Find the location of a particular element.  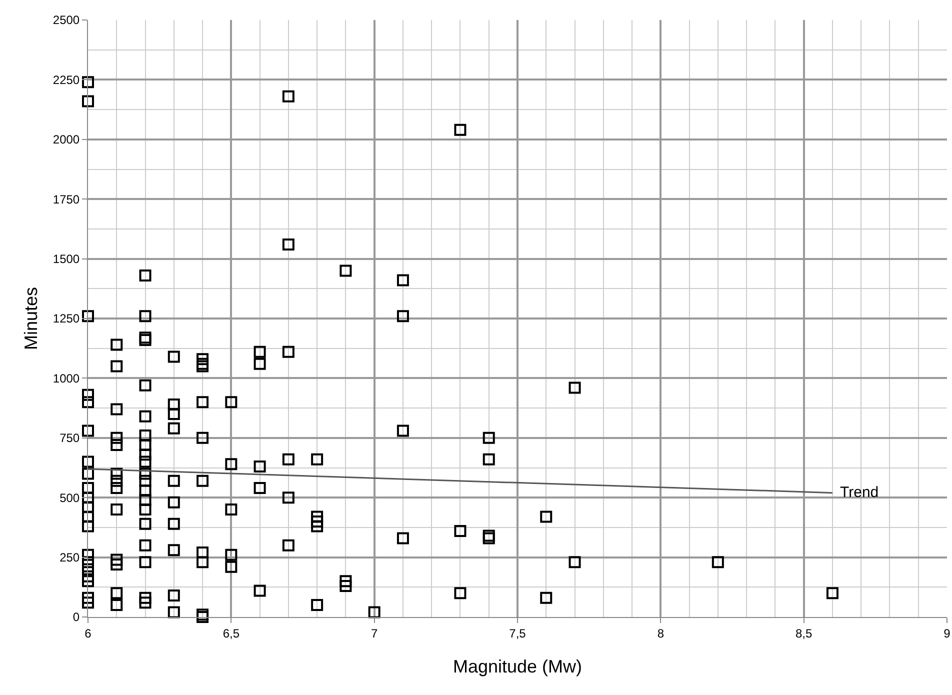

x-tick-label: 9 is located at coordinates (947, 633).